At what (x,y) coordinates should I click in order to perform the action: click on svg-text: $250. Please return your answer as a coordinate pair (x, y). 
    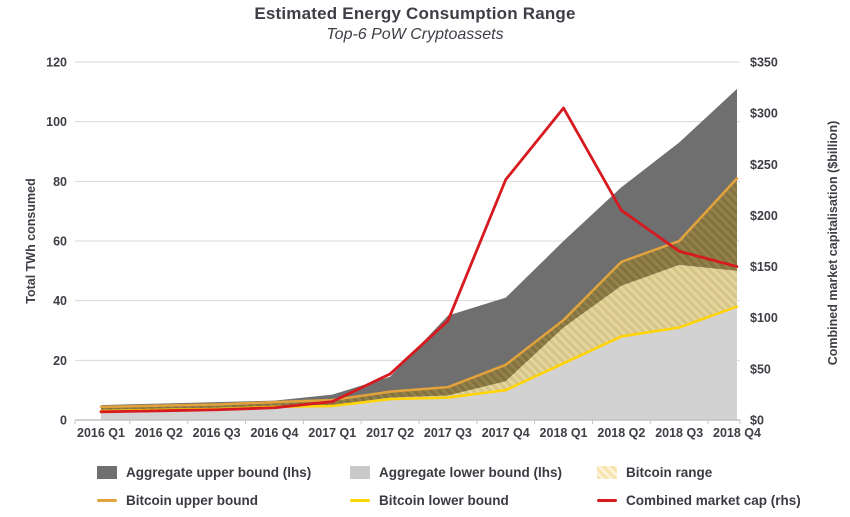
    Looking at the image, I should click on (764, 165).